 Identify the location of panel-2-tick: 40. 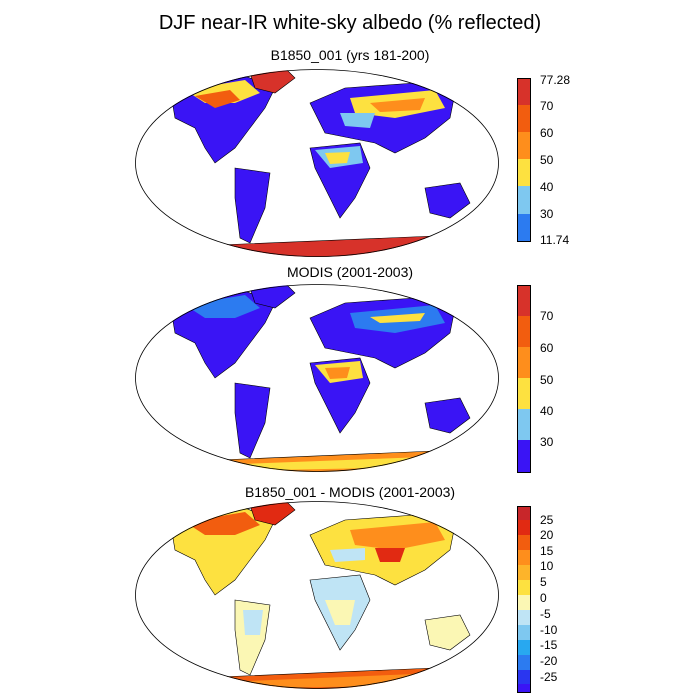
(547, 411).